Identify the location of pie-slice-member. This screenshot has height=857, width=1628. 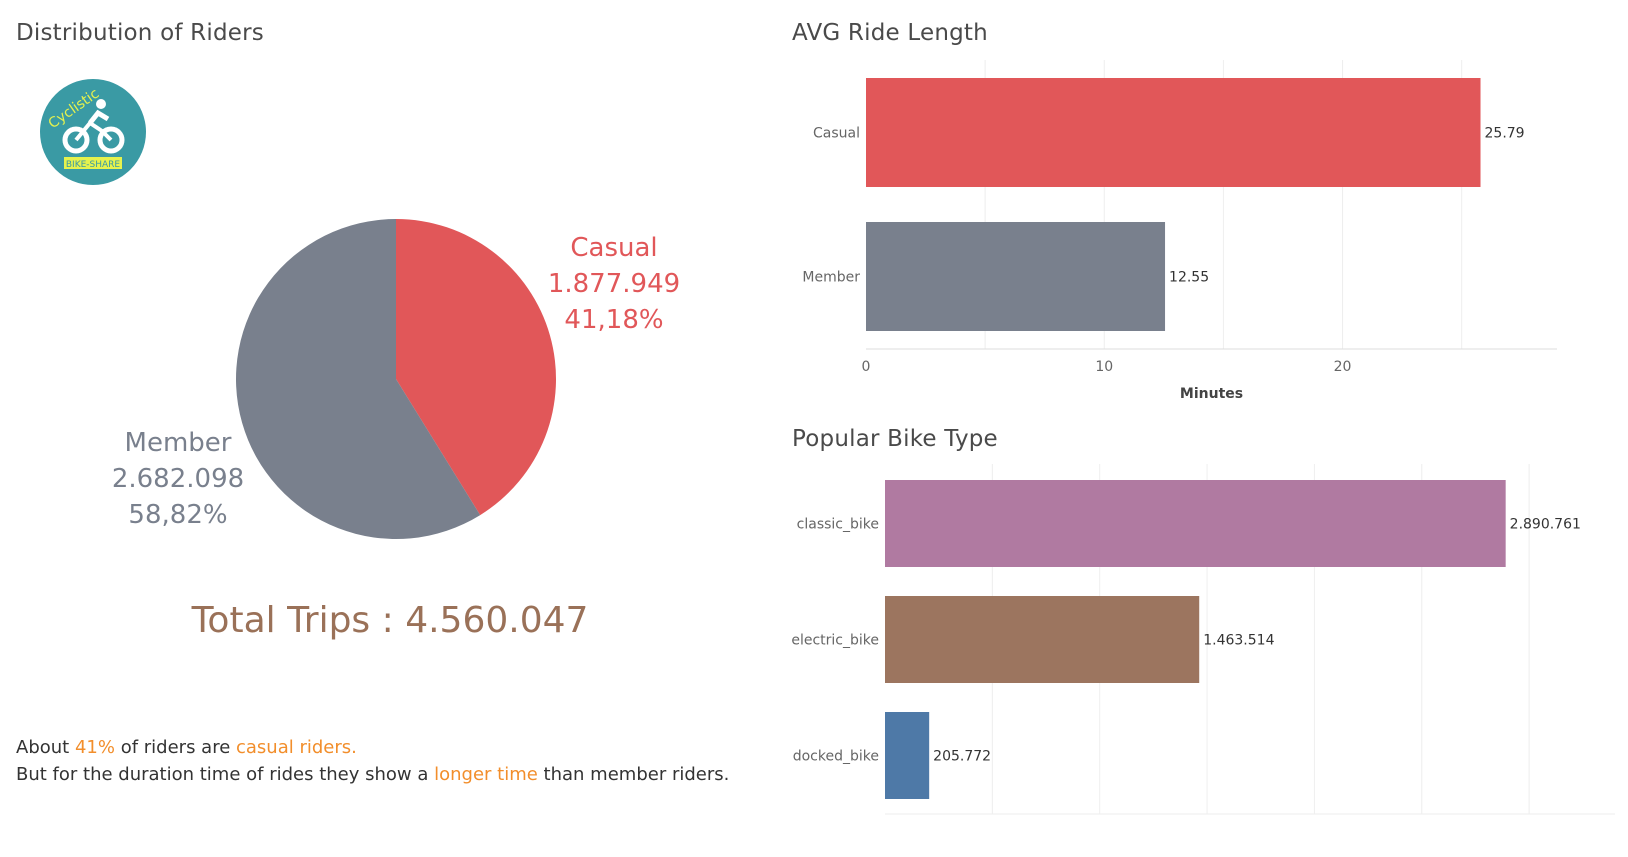
(358, 379).